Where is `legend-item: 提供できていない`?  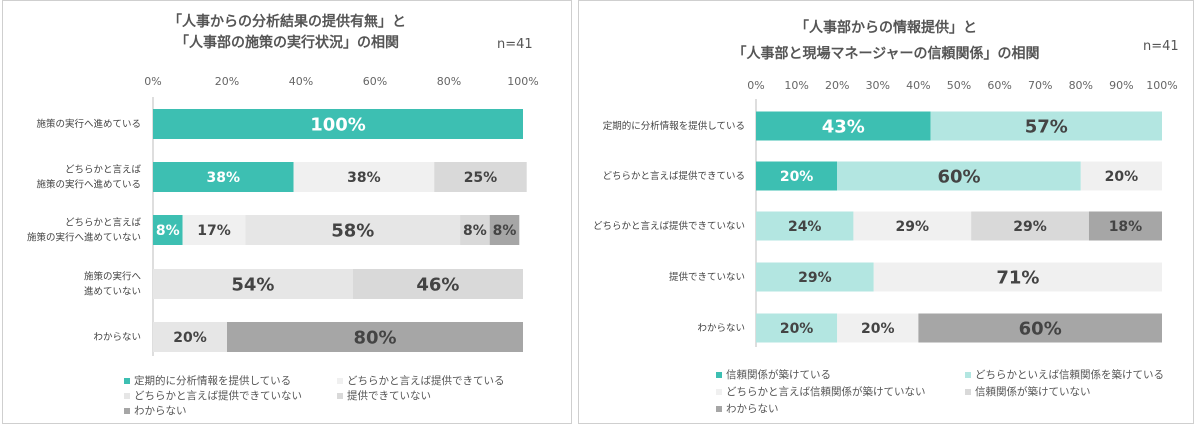
legend-item: 提供できていない is located at coordinates (384, 395).